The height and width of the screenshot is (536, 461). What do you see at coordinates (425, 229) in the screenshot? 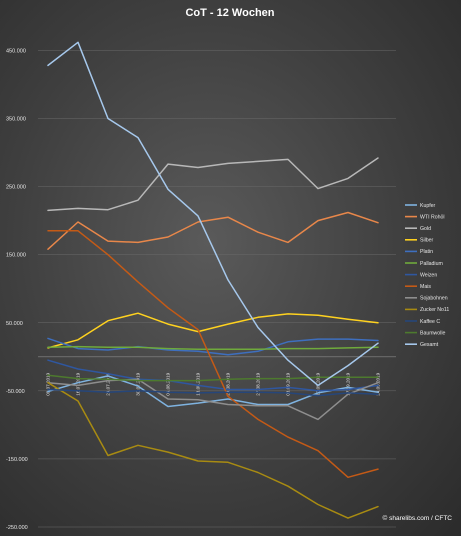
I see `legend-label: Gold` at bounding box center [425, 229].